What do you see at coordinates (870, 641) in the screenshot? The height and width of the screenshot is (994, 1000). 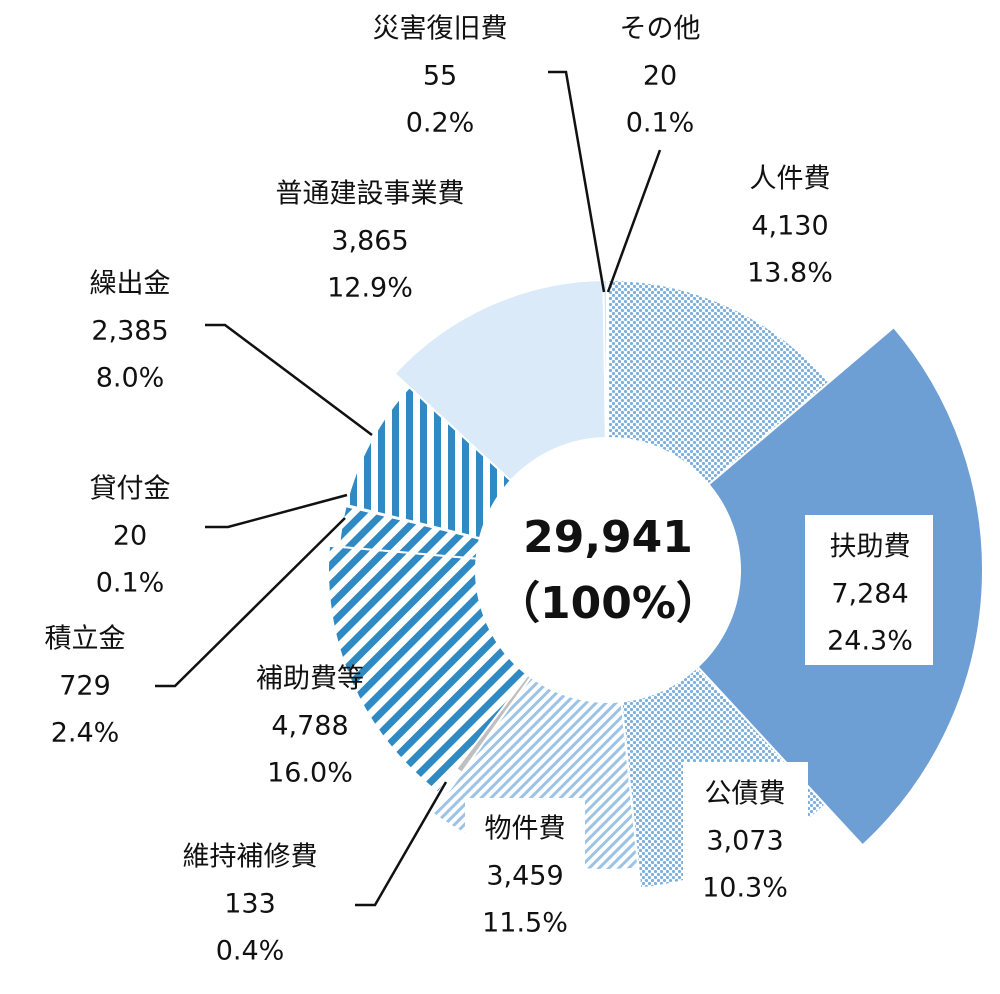 I see `percent-label: 24.3%` at bounding box center [870, 641].